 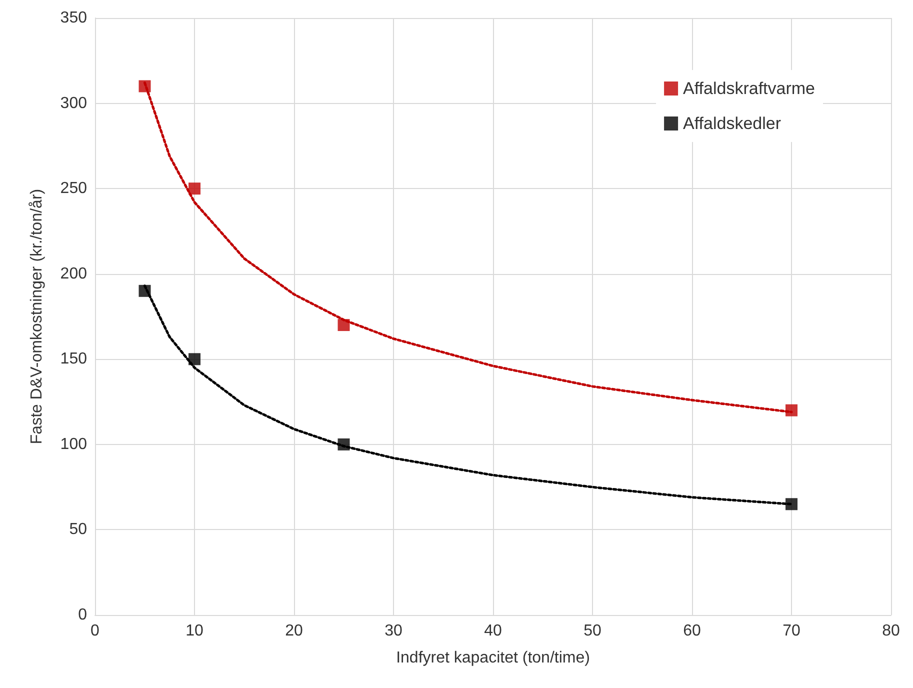 I want to click on y-tick-label: 100, so click(x=74, y=444).